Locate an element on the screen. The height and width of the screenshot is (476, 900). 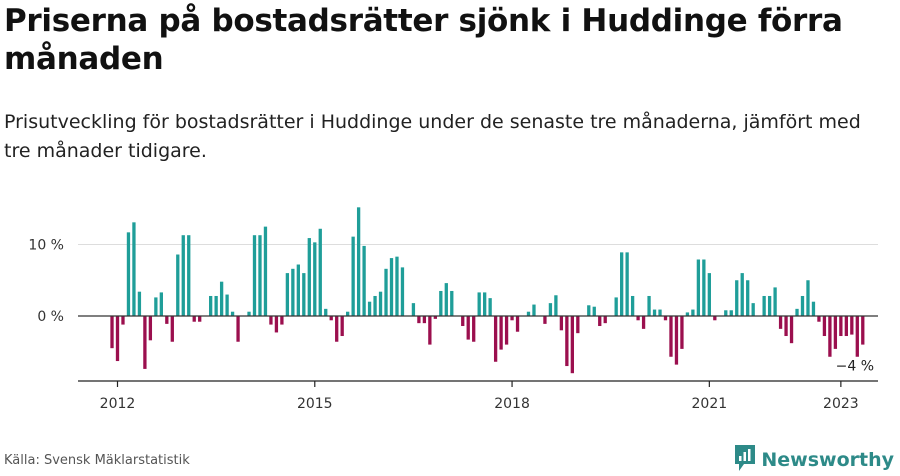
x-tick-label: 2021 is located at coordinates (710, 404).